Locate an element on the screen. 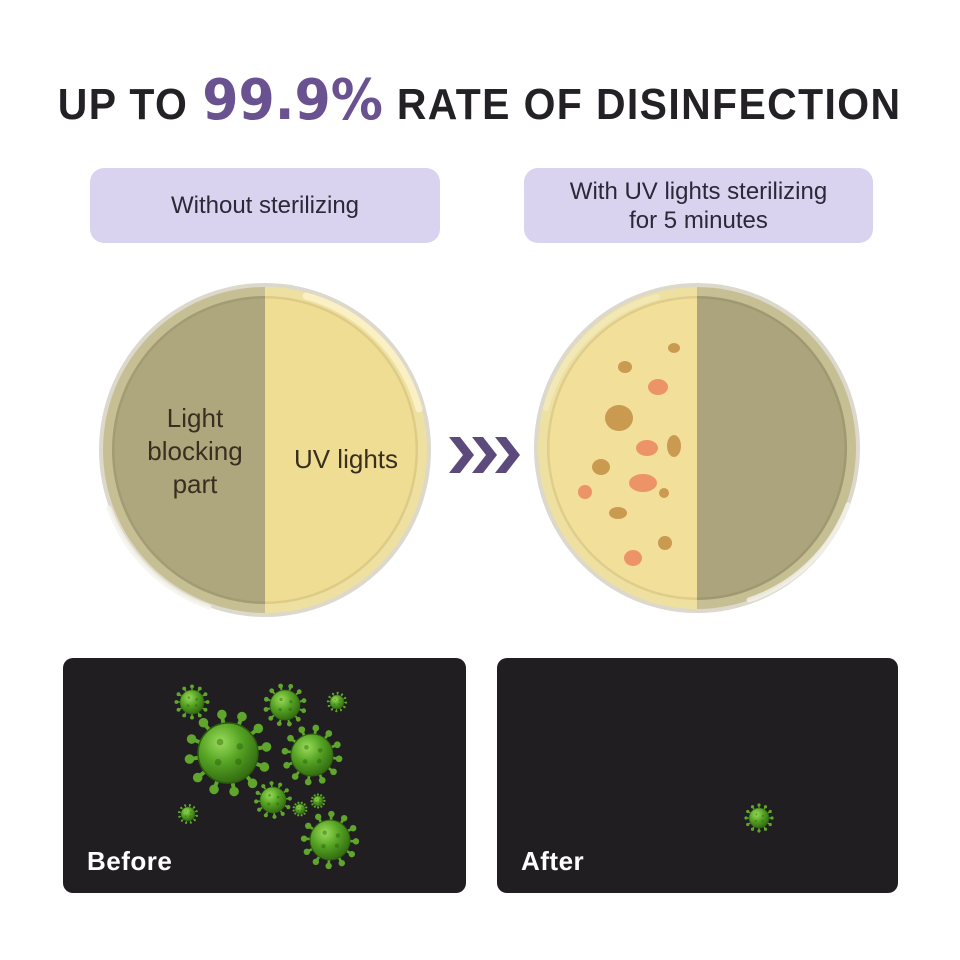 The height and width of the screenshot is (960, 960). page-title: UP TO 99.9% RATE OF DISINFECTION is located at coordinates (480, 100).